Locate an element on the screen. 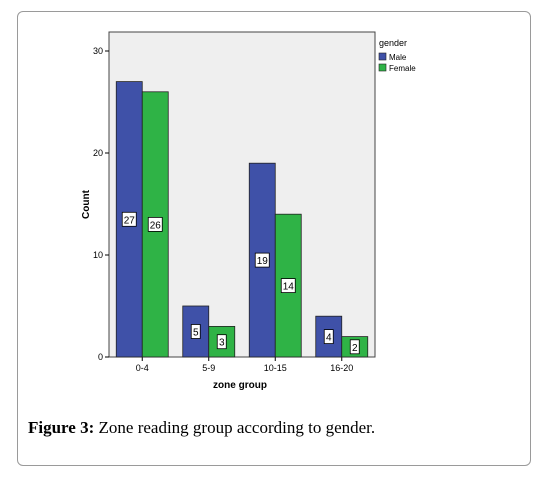 The width and height of the screenshot is (543, 480). data-label: 27 is located at coordinates (130, 220).